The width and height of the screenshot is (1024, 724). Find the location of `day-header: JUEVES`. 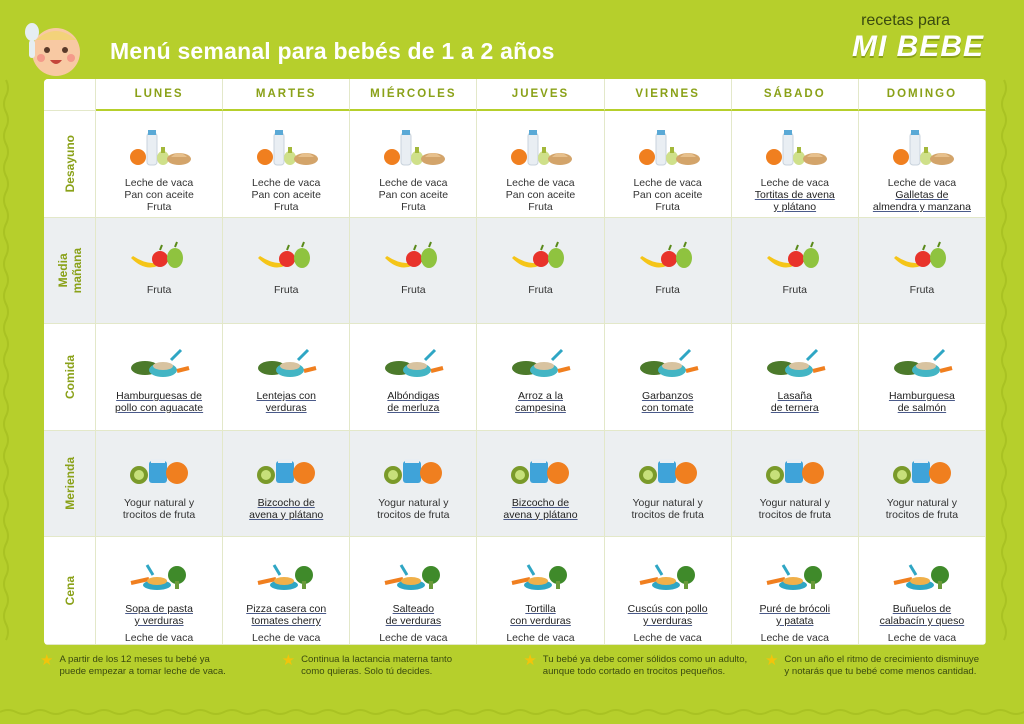

day-header: JUEVES is located at coordinates (541, 95).